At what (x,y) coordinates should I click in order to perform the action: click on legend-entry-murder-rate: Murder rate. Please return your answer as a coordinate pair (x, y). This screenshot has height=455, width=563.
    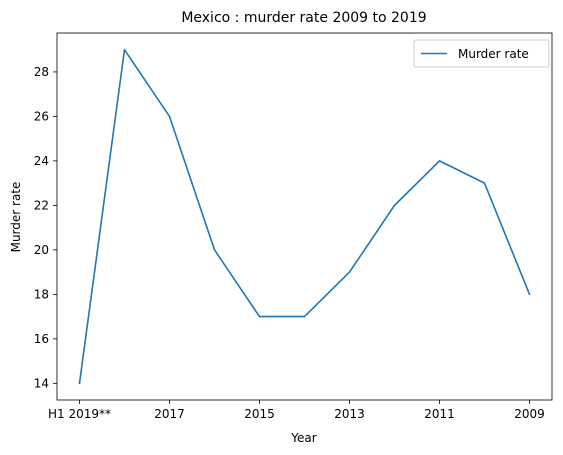
    Looking at the image, I should click on (493, 54).